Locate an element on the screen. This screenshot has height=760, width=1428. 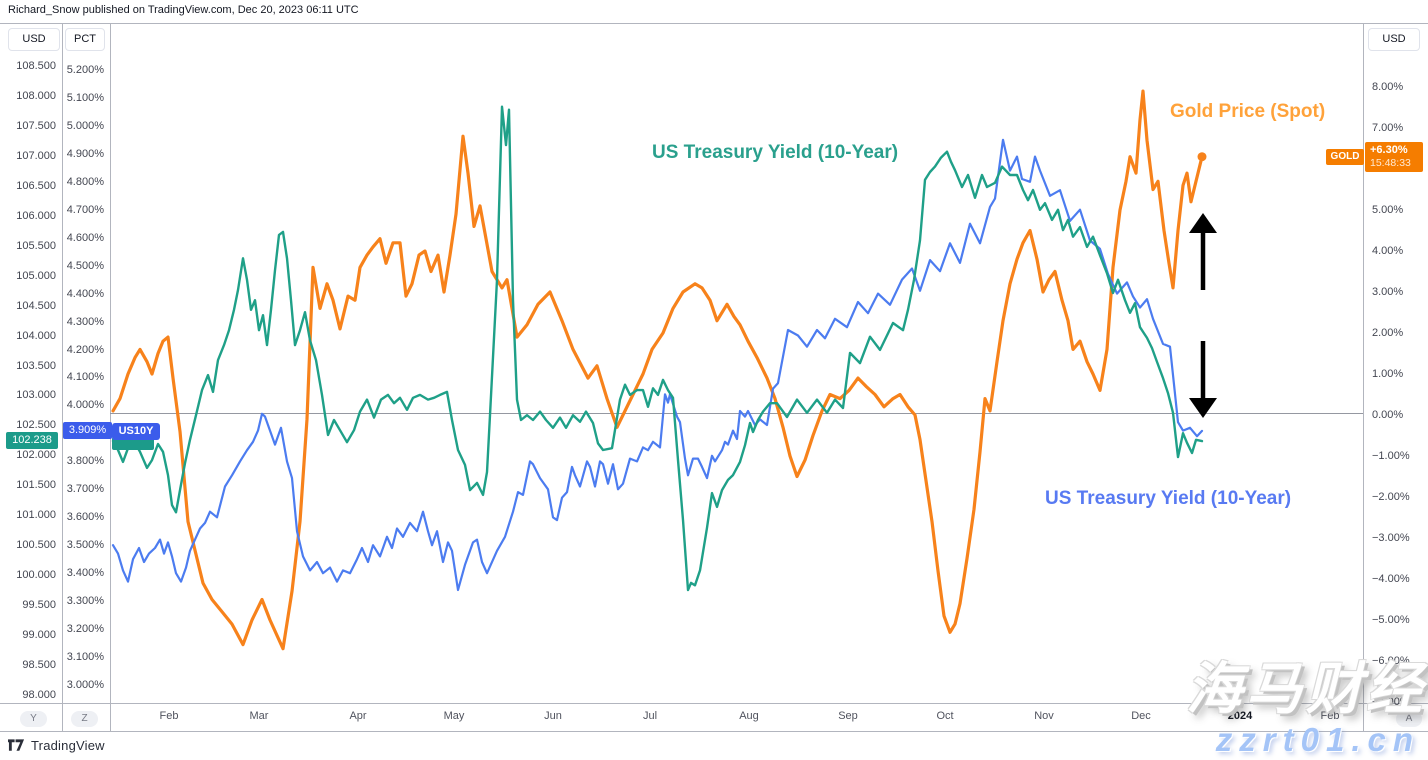
pct-axis-tick: 4.500% is located at coordinates (85, 265).